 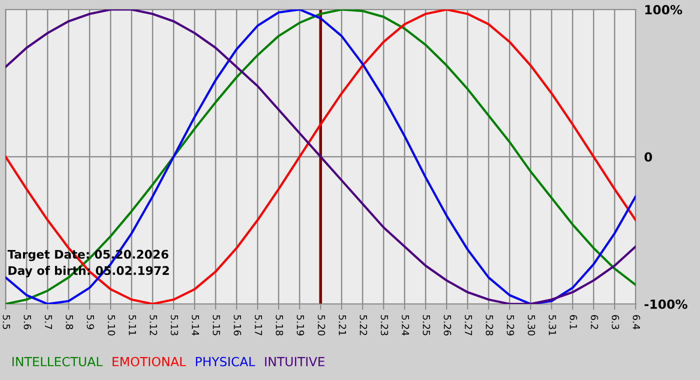 I want to click on x-tick-label: 5.31, so click(x=552, y=325).